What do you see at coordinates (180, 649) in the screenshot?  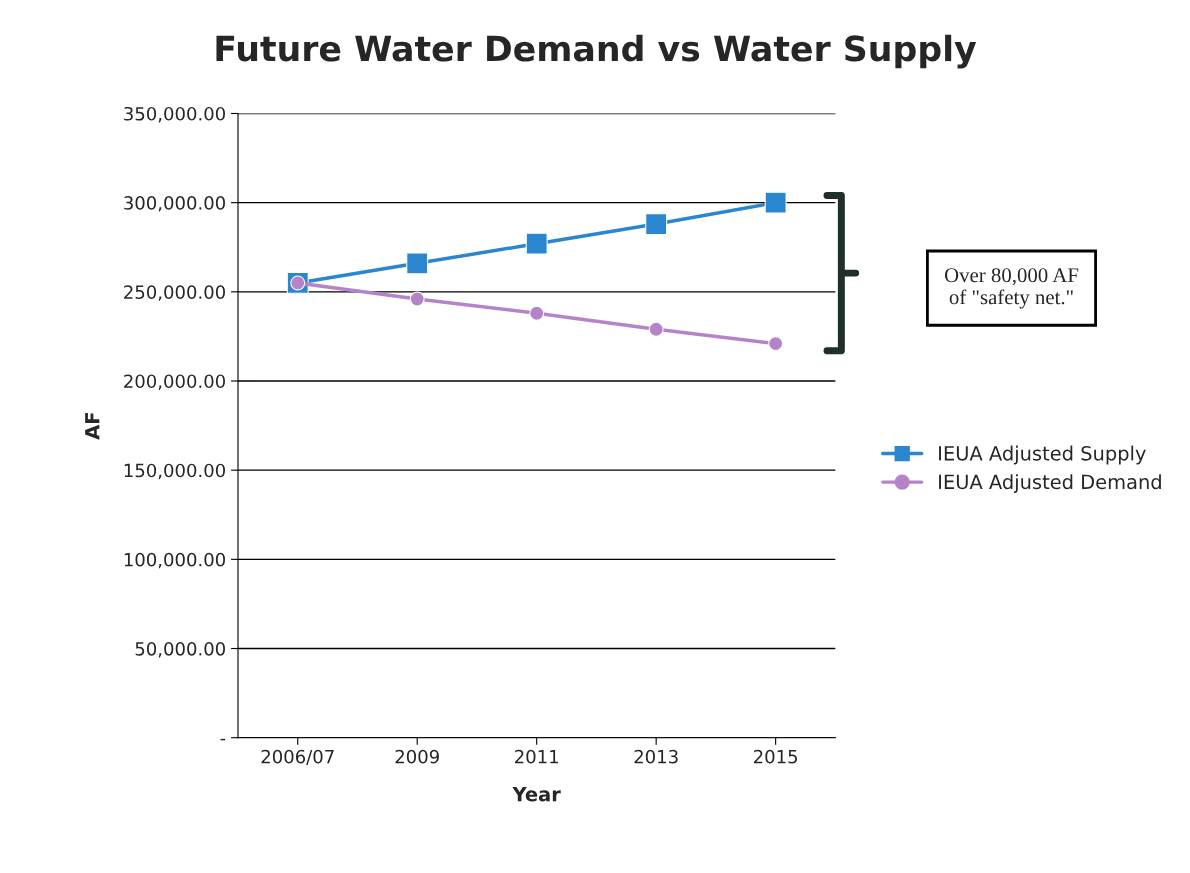 I see `y-tick-label: 50,000.00` at bounding box center [180, 649].